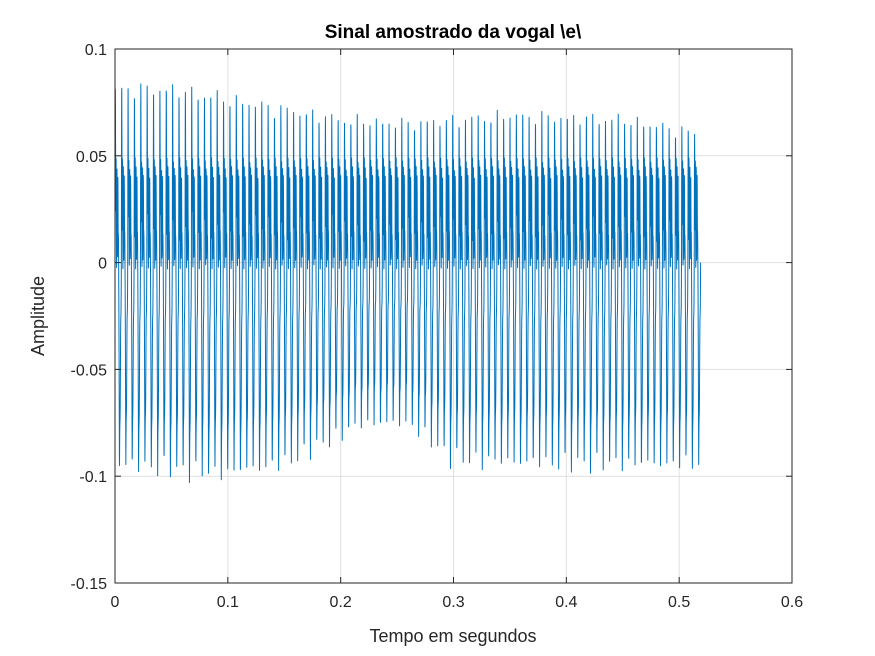 This screenshot has height=656, width=875. Describe the element at coordinates (341, 602) in the screenshot. I see `x-tick-label: 0.2` at that location.